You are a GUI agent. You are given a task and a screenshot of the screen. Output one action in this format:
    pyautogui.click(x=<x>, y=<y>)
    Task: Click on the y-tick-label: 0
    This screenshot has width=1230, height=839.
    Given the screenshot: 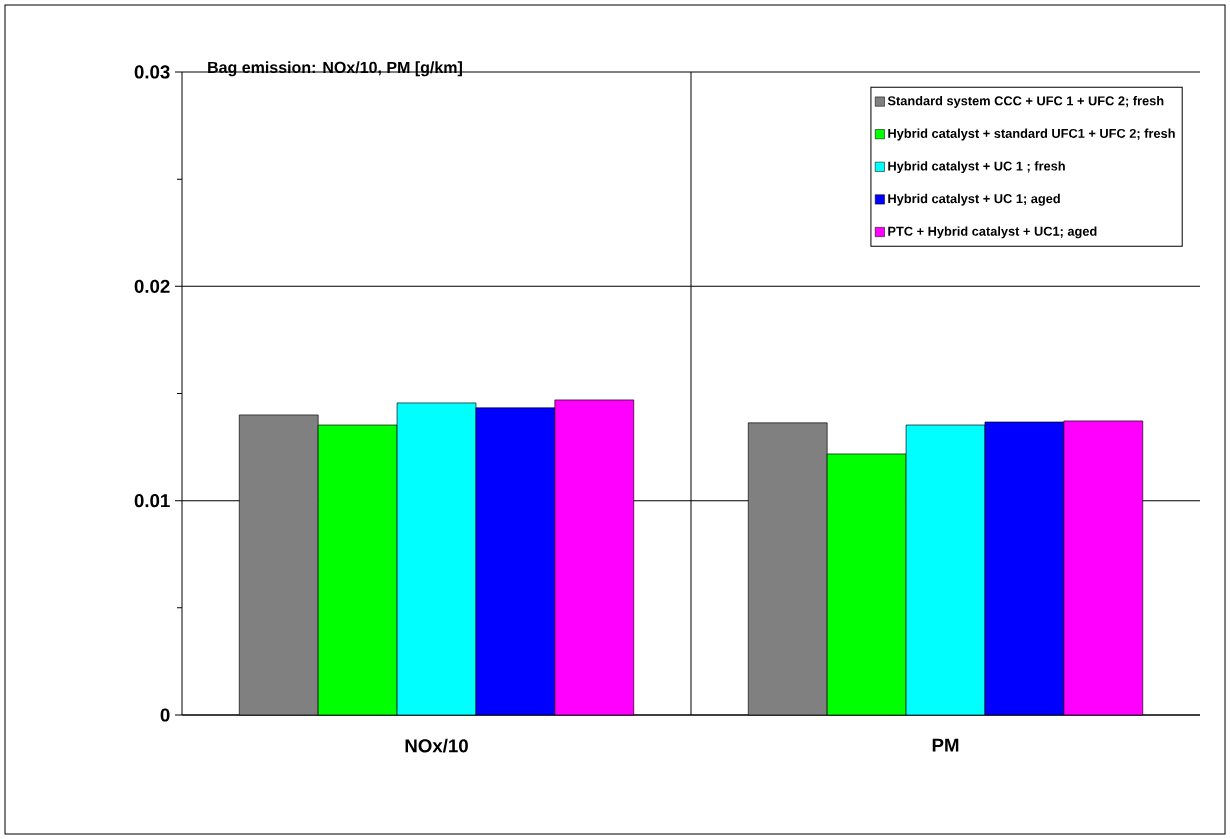 What is the action you would take?
    pyautogui.click(x=165, y=715)
    